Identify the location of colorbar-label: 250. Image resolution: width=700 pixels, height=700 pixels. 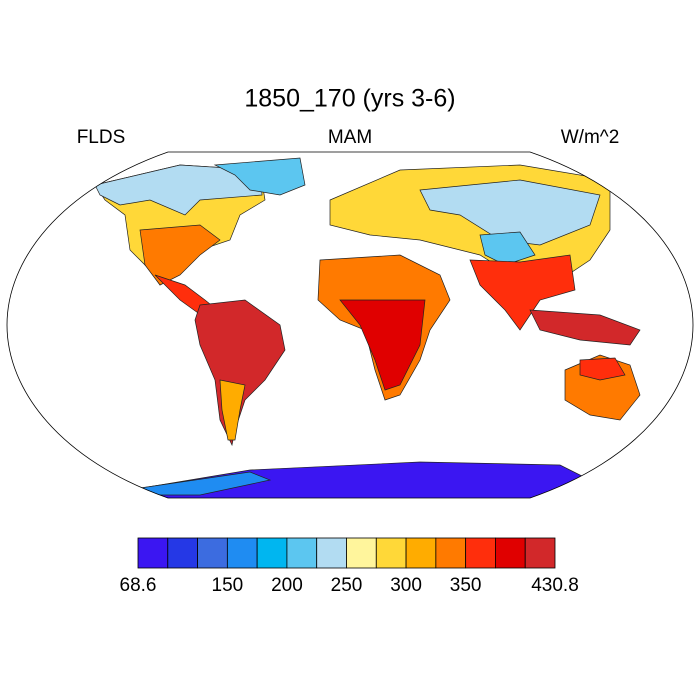
(347, 585).